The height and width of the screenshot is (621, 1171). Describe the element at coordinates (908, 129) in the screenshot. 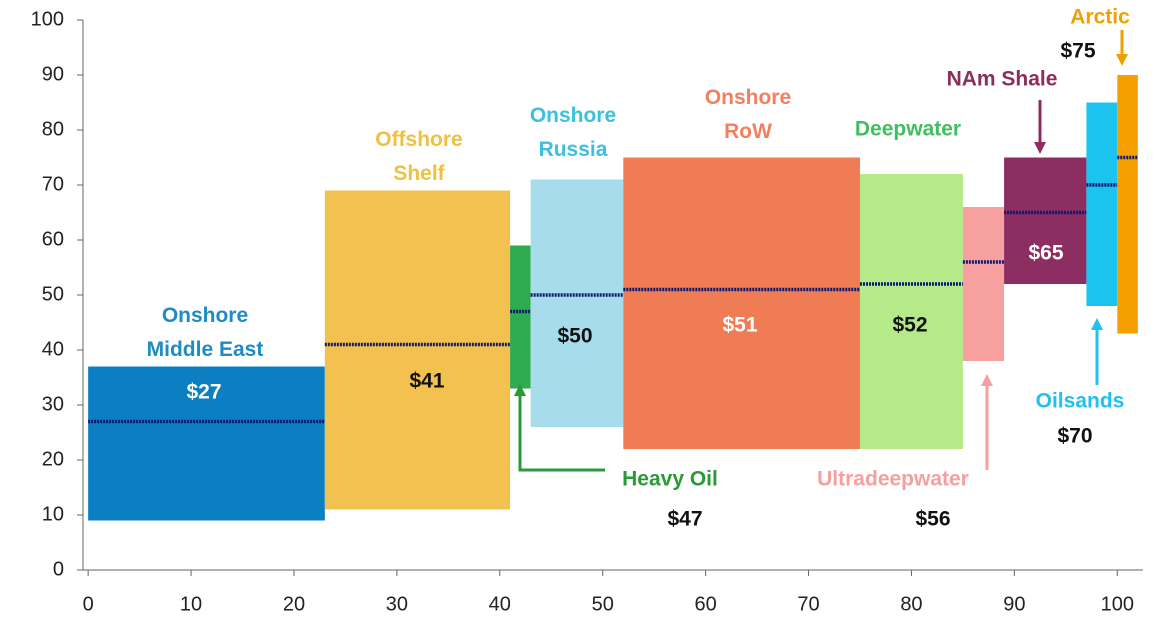

I see `segment-label: Deepwater` at that location.